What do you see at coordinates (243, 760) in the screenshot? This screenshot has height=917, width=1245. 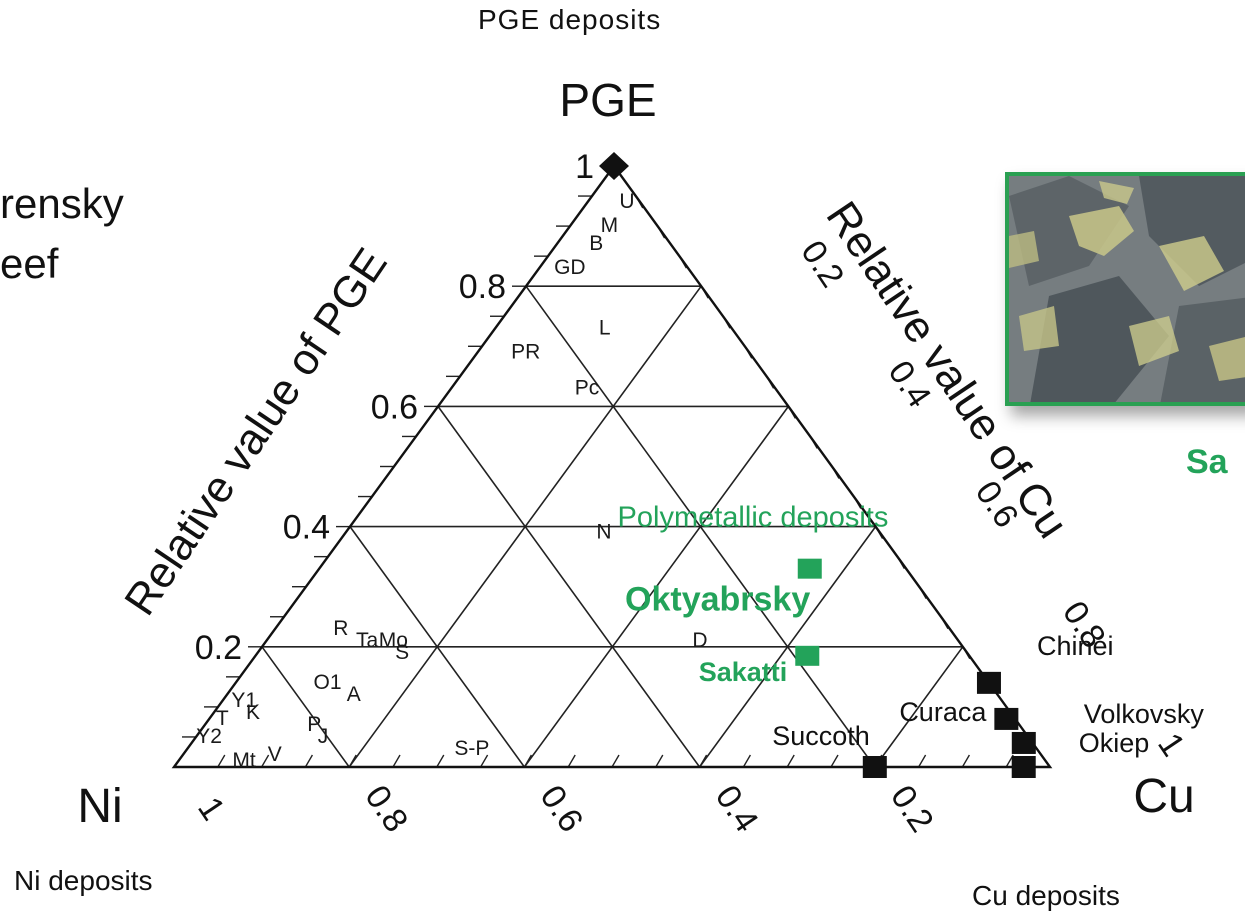 I see `deposit-code-label: Mt` at bounding box center [243, 760].